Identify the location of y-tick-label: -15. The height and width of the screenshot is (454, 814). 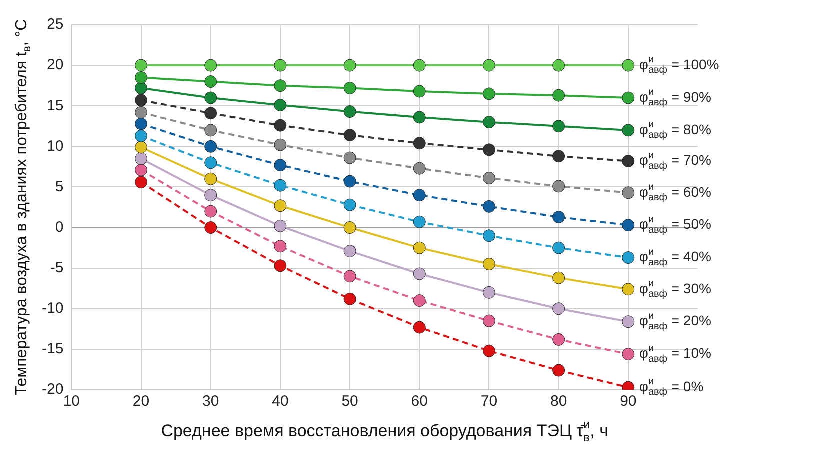
(53, 349).